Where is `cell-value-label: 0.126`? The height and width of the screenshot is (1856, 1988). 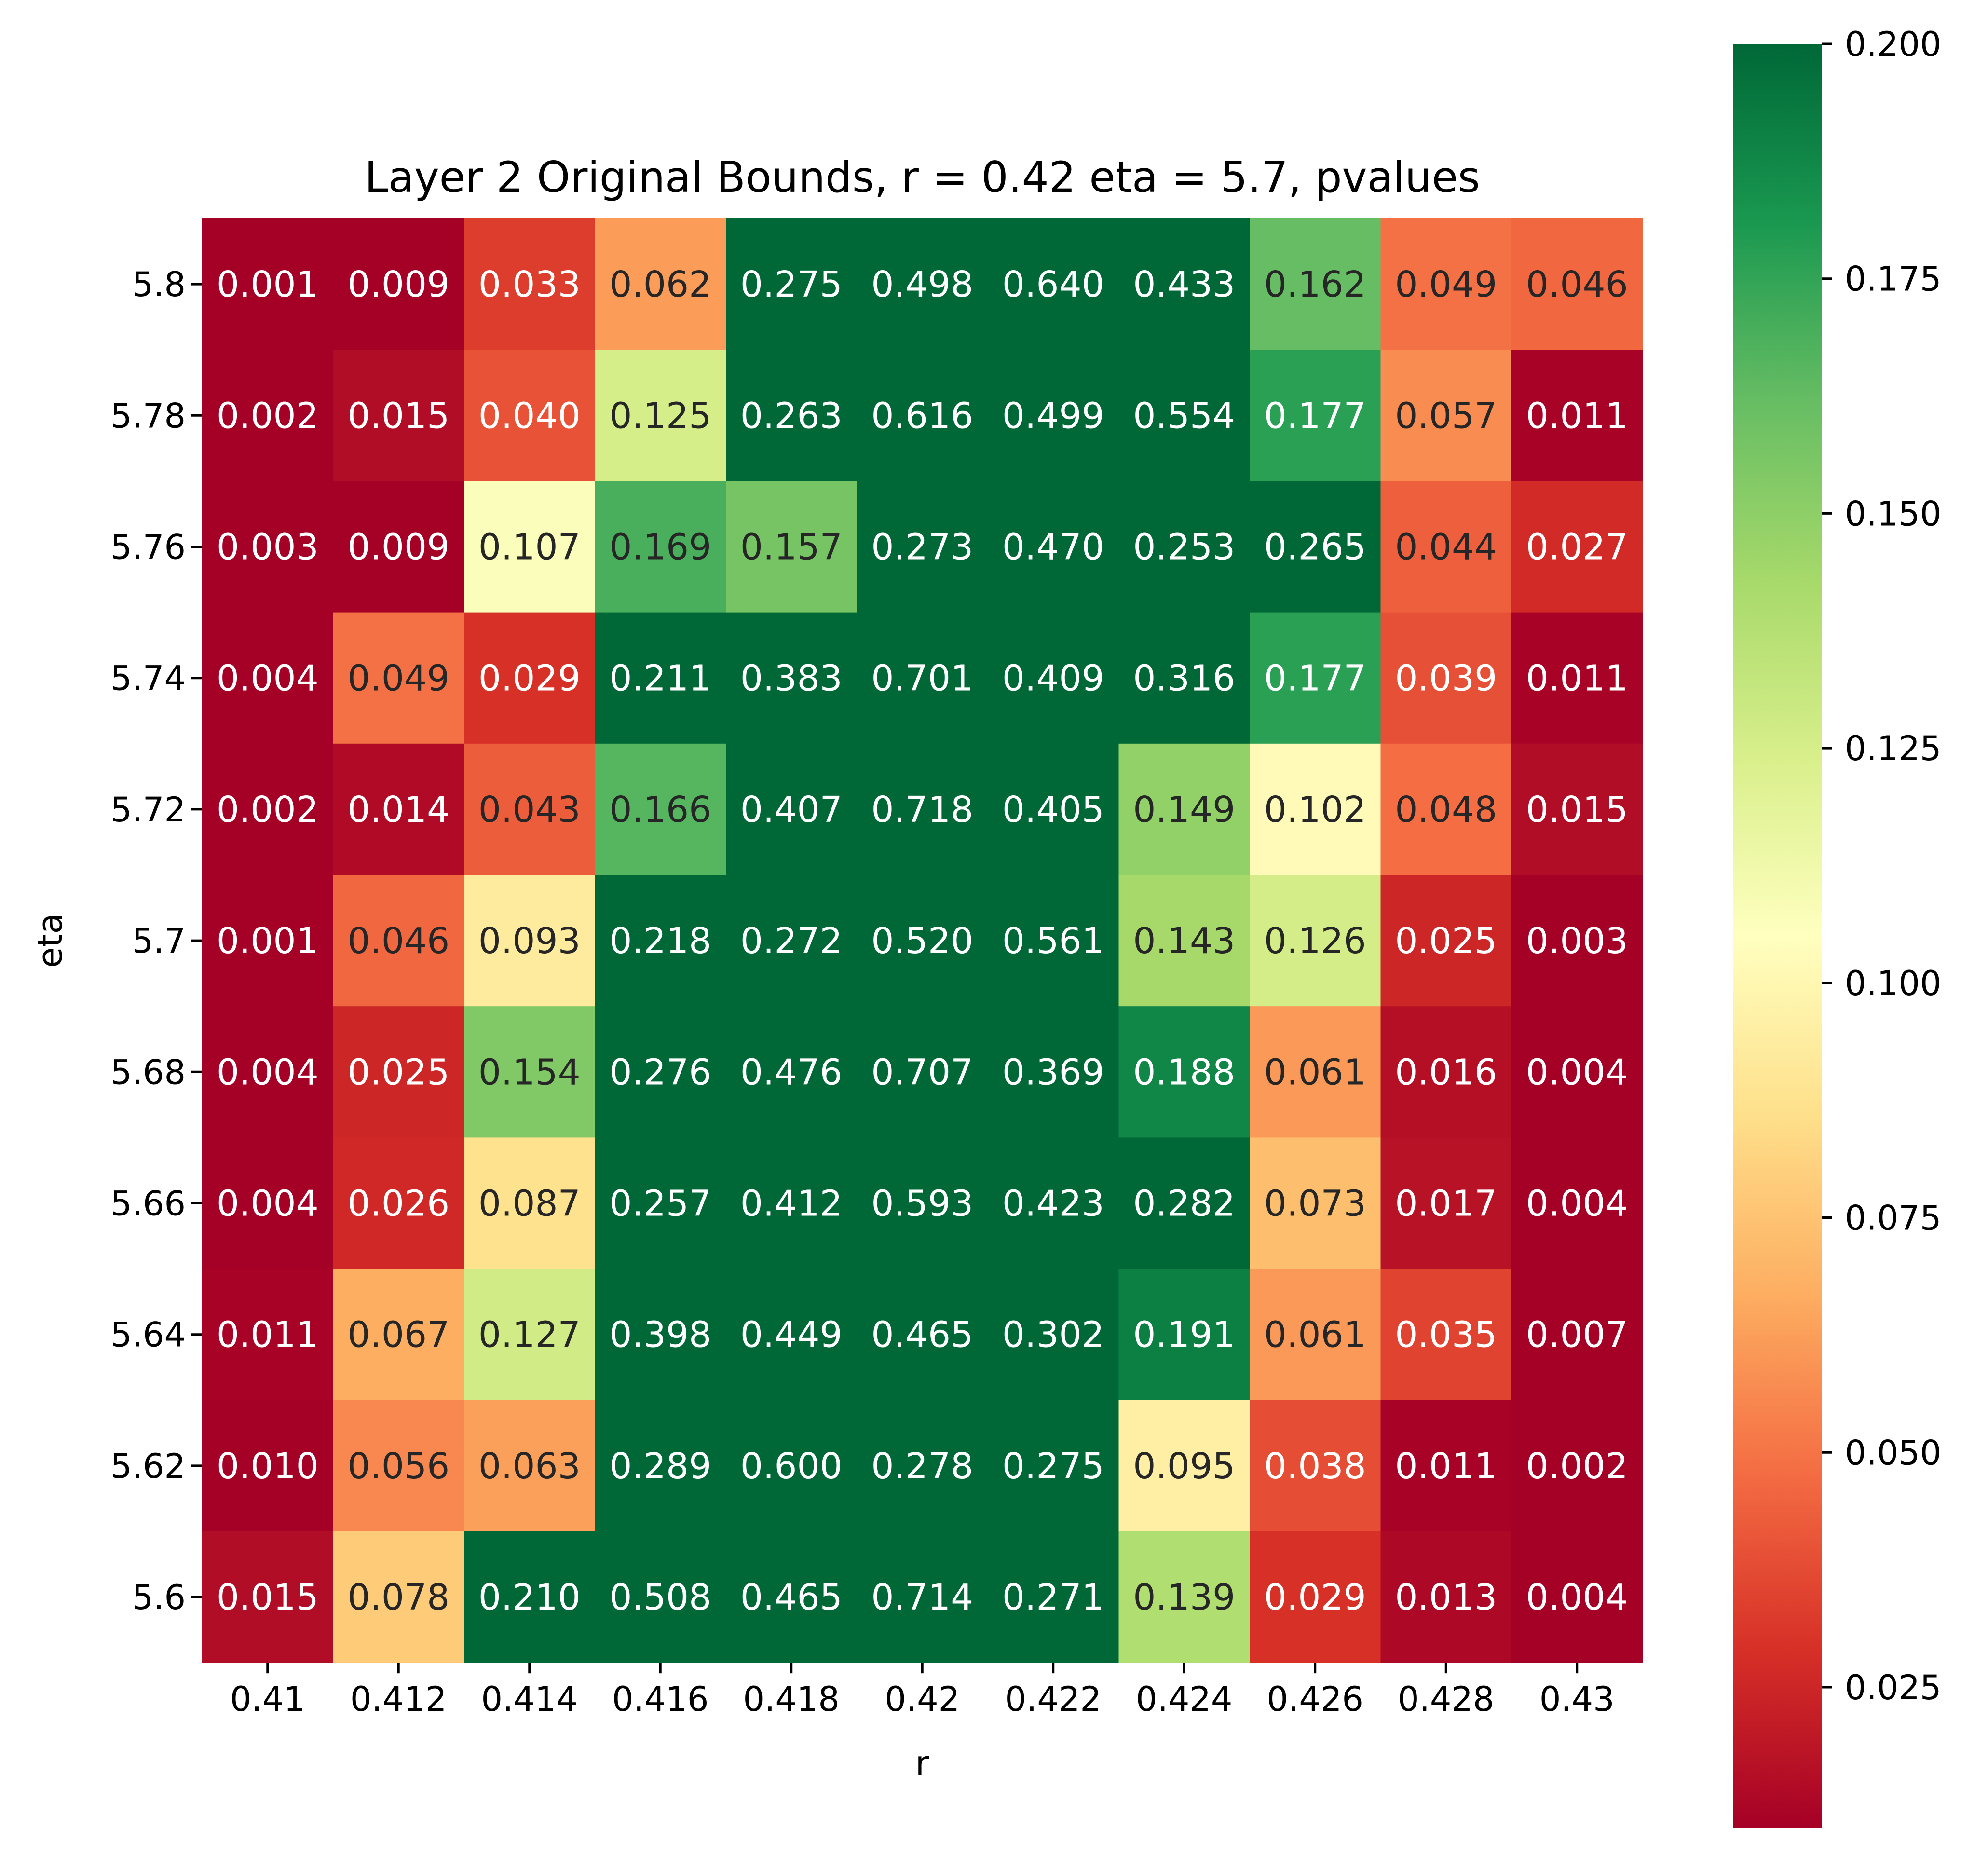
cell-value-label: 0.126 is located at coordinates (1315, 941).